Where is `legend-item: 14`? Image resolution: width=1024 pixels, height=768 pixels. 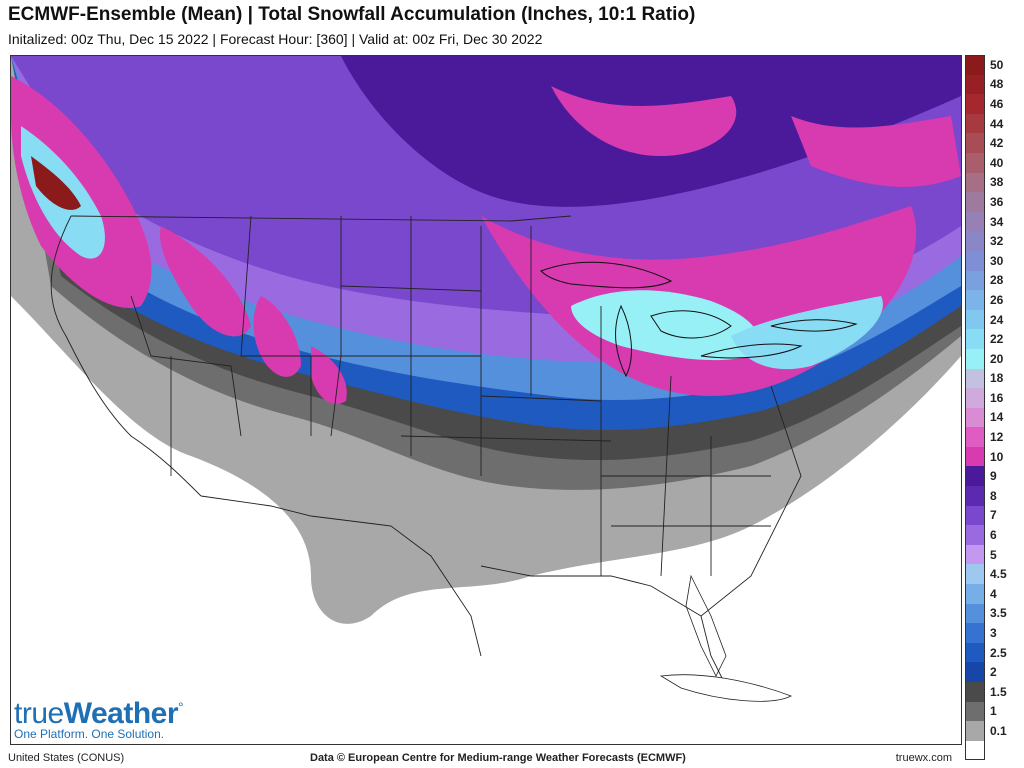
legend-item: 14 is located at coordinates (992, 417).